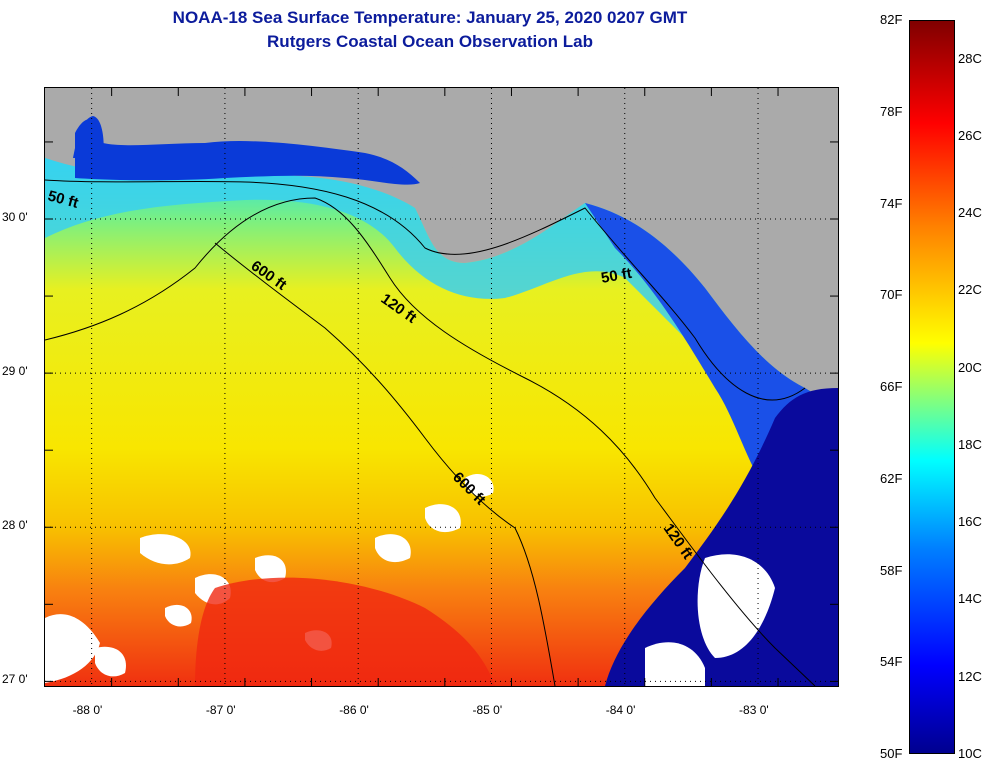  Describe the element at coordinates (15, 679) in the screenshot. I see `latitude-tick-label: 27 0'` at that location.